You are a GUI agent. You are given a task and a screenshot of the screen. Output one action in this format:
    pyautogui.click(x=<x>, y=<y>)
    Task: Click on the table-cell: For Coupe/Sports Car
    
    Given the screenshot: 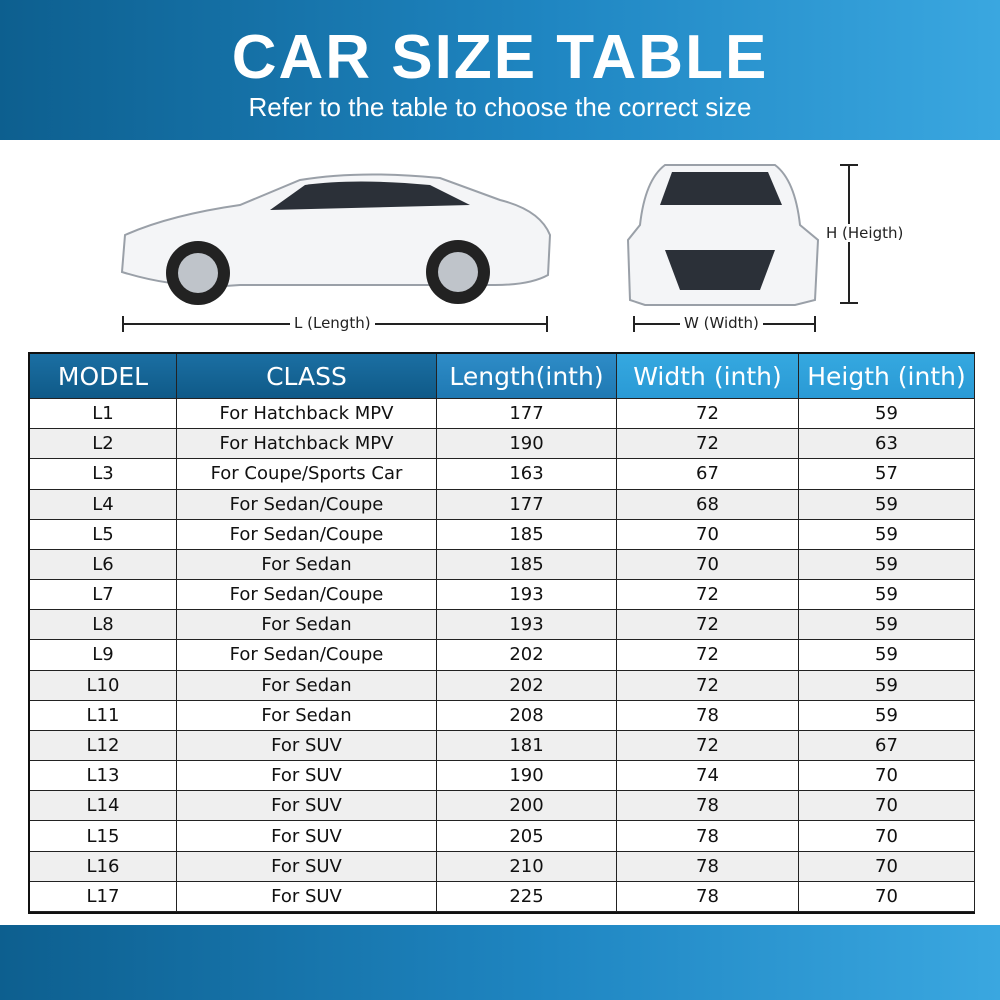 What is the action you would take?
    pyautogui.click(x=307, y=474)
    